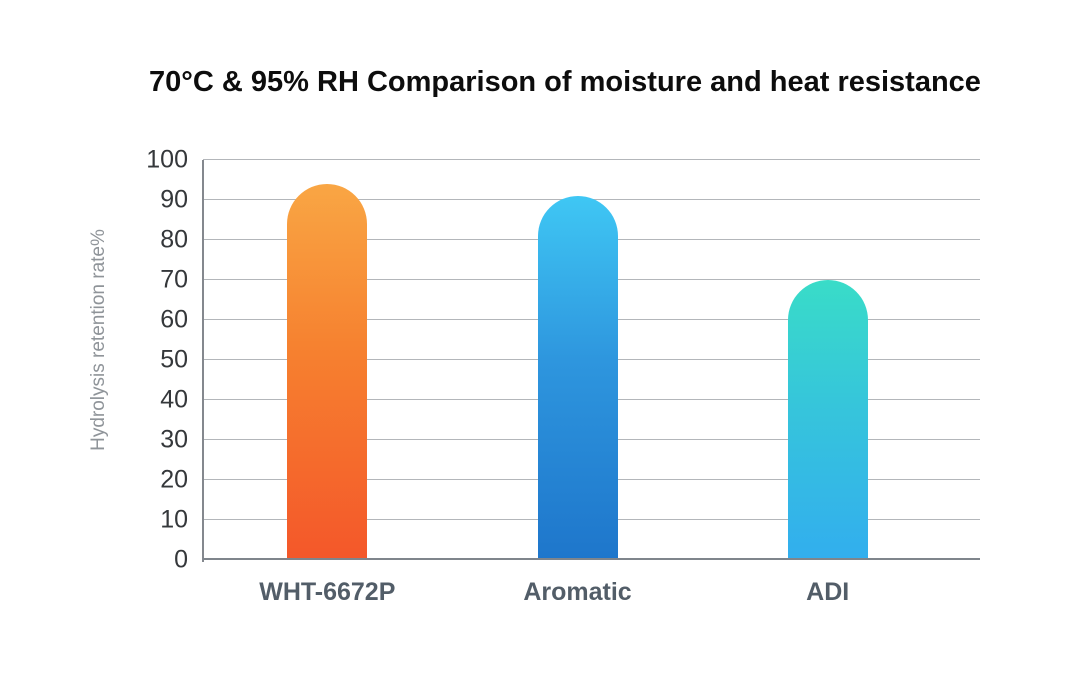 Image resolution: width=1080 pixels, height=676 pixels. Describe the element at coordinates (98, 340) in the screenshot. I see `y-axis-title: Hydrolysis retention rate%` at that location.